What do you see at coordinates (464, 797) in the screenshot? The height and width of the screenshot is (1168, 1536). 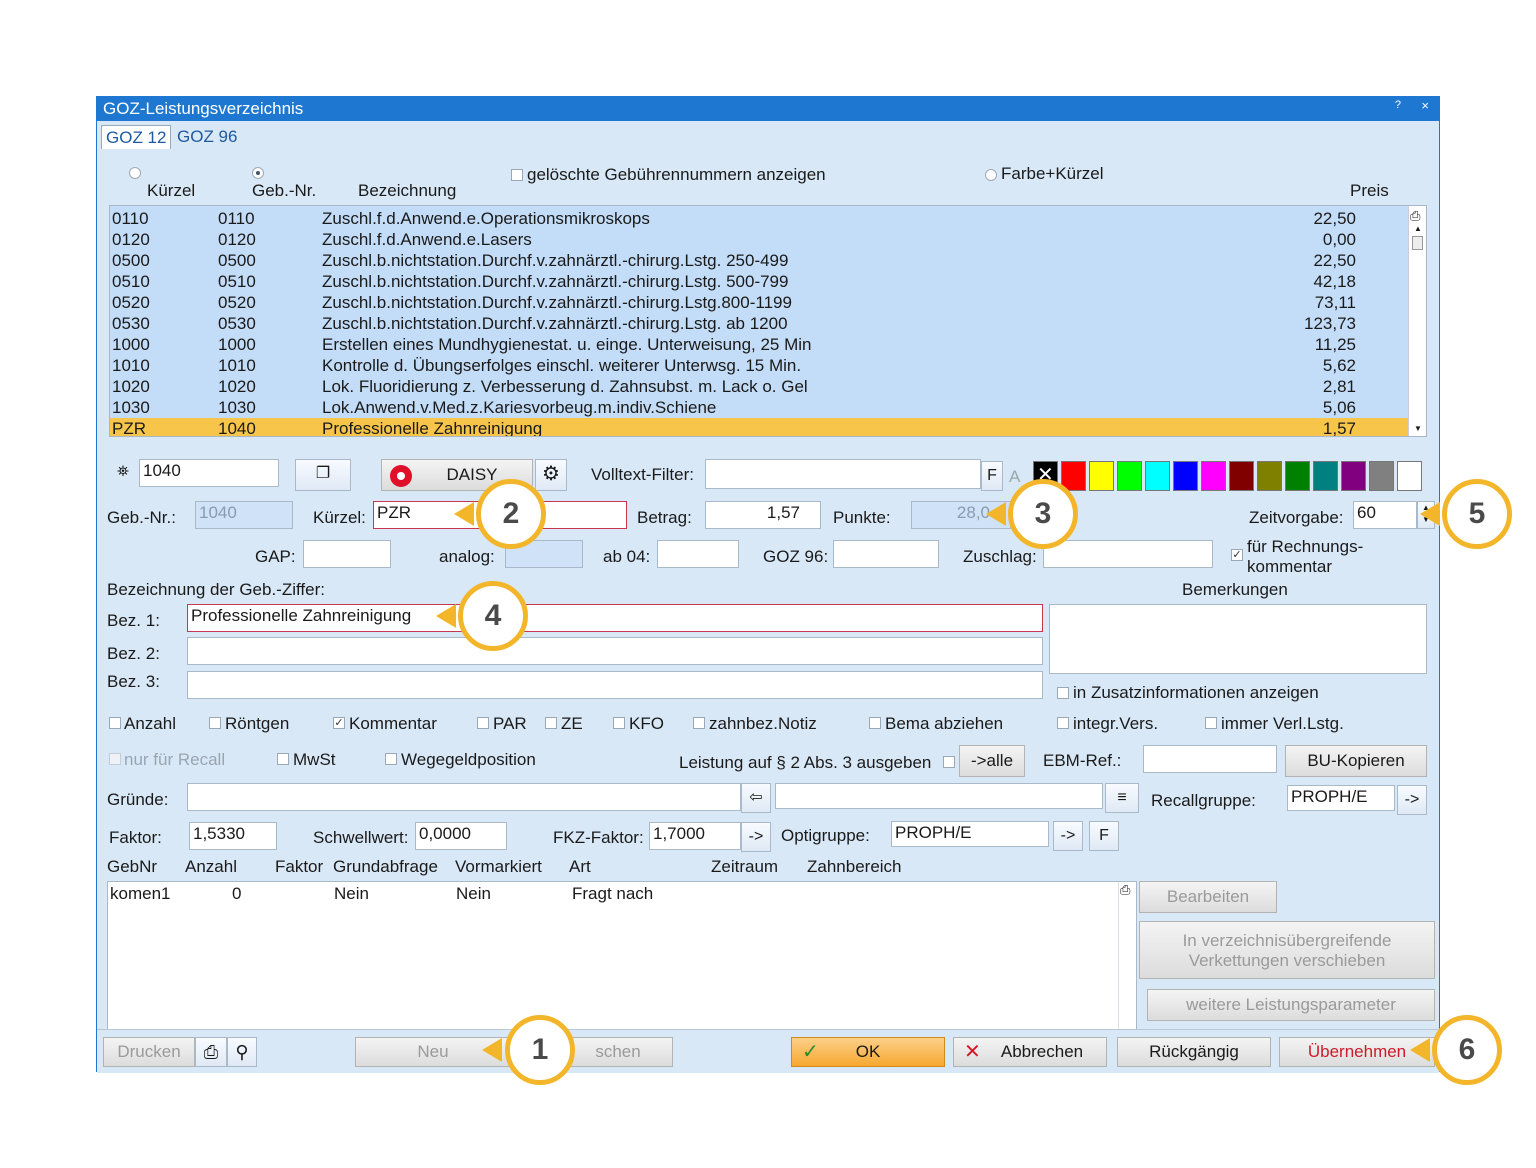 I see `gruende-field` at bounding box center [464, 797].